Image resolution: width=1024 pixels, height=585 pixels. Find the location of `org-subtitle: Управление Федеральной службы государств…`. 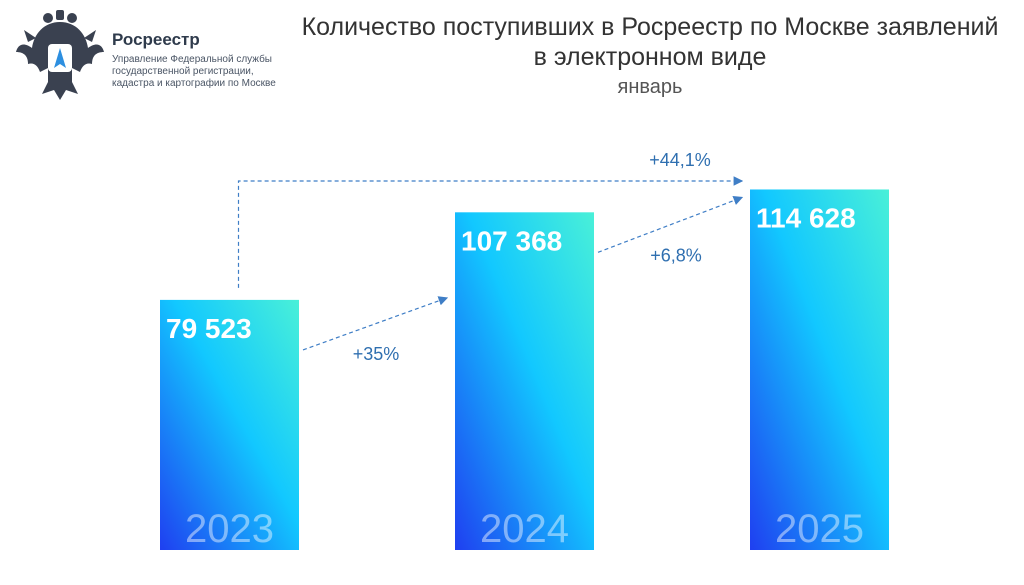

org-subtitle: Управление Федеральной службы государств… is located at coordinates (194, 71).